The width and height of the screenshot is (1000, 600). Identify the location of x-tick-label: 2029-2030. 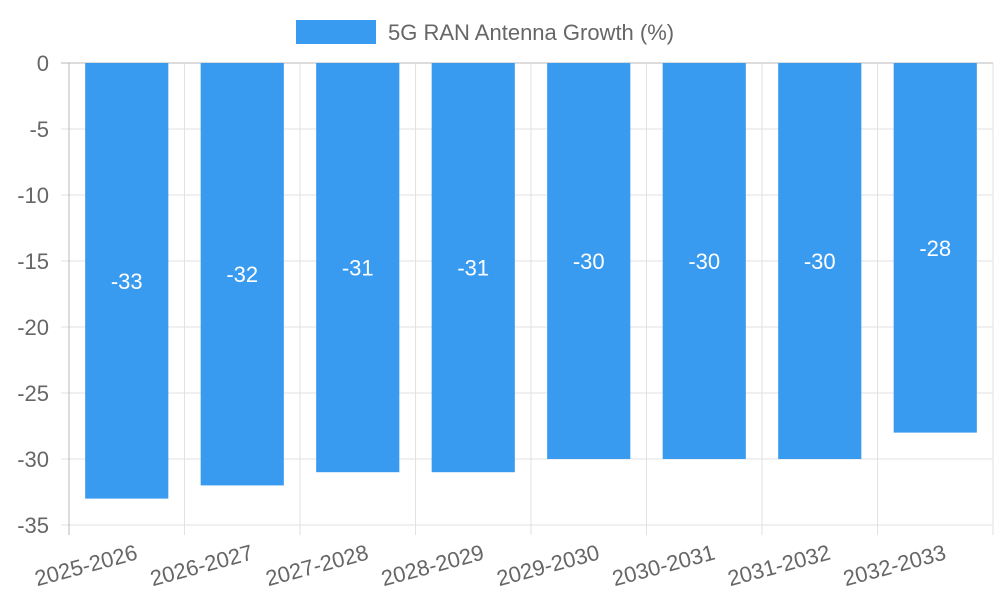
(548, 565).